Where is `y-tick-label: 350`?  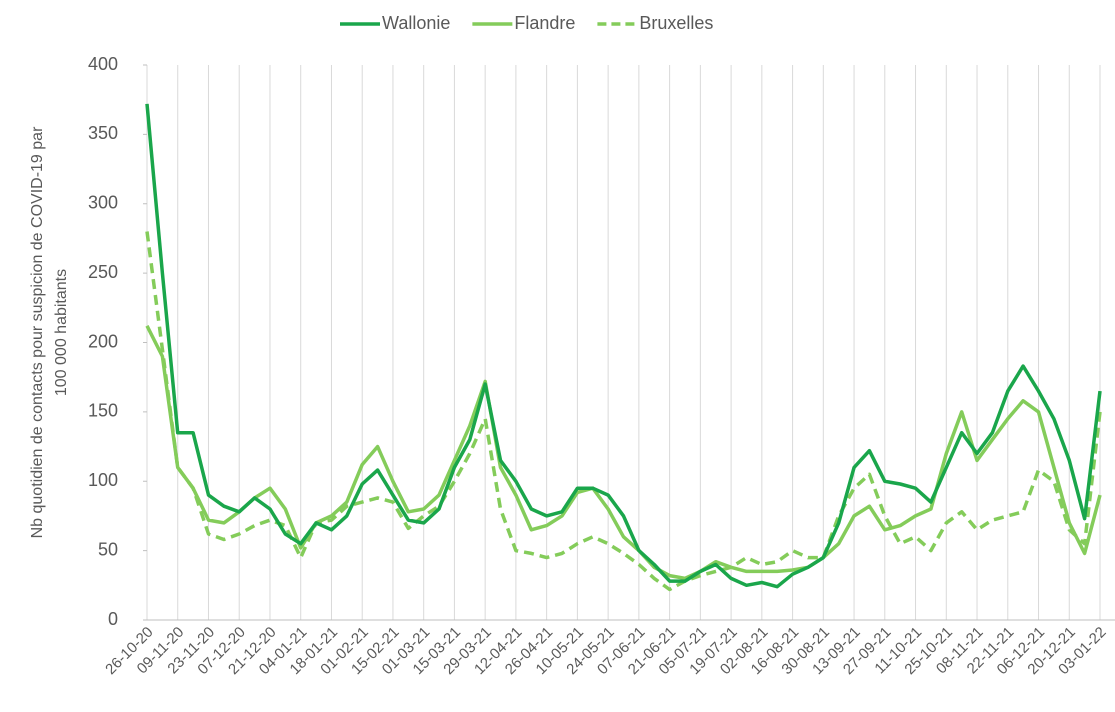 y-tick-label: 350 is located at coordinates (103, 133).